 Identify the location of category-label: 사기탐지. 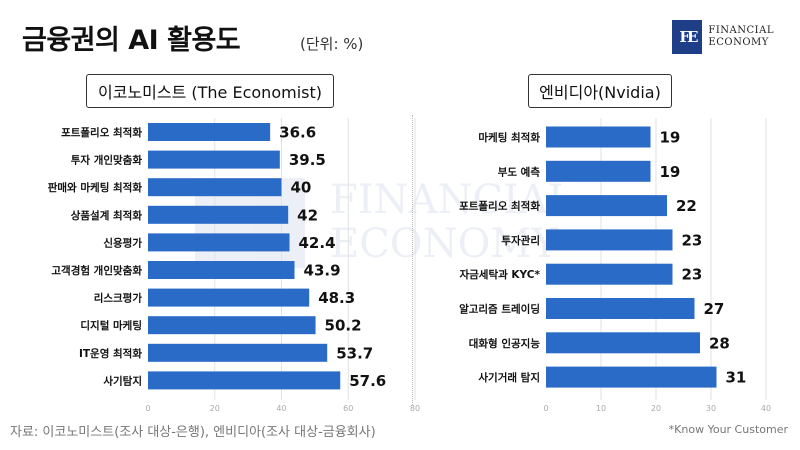
(122, 380).